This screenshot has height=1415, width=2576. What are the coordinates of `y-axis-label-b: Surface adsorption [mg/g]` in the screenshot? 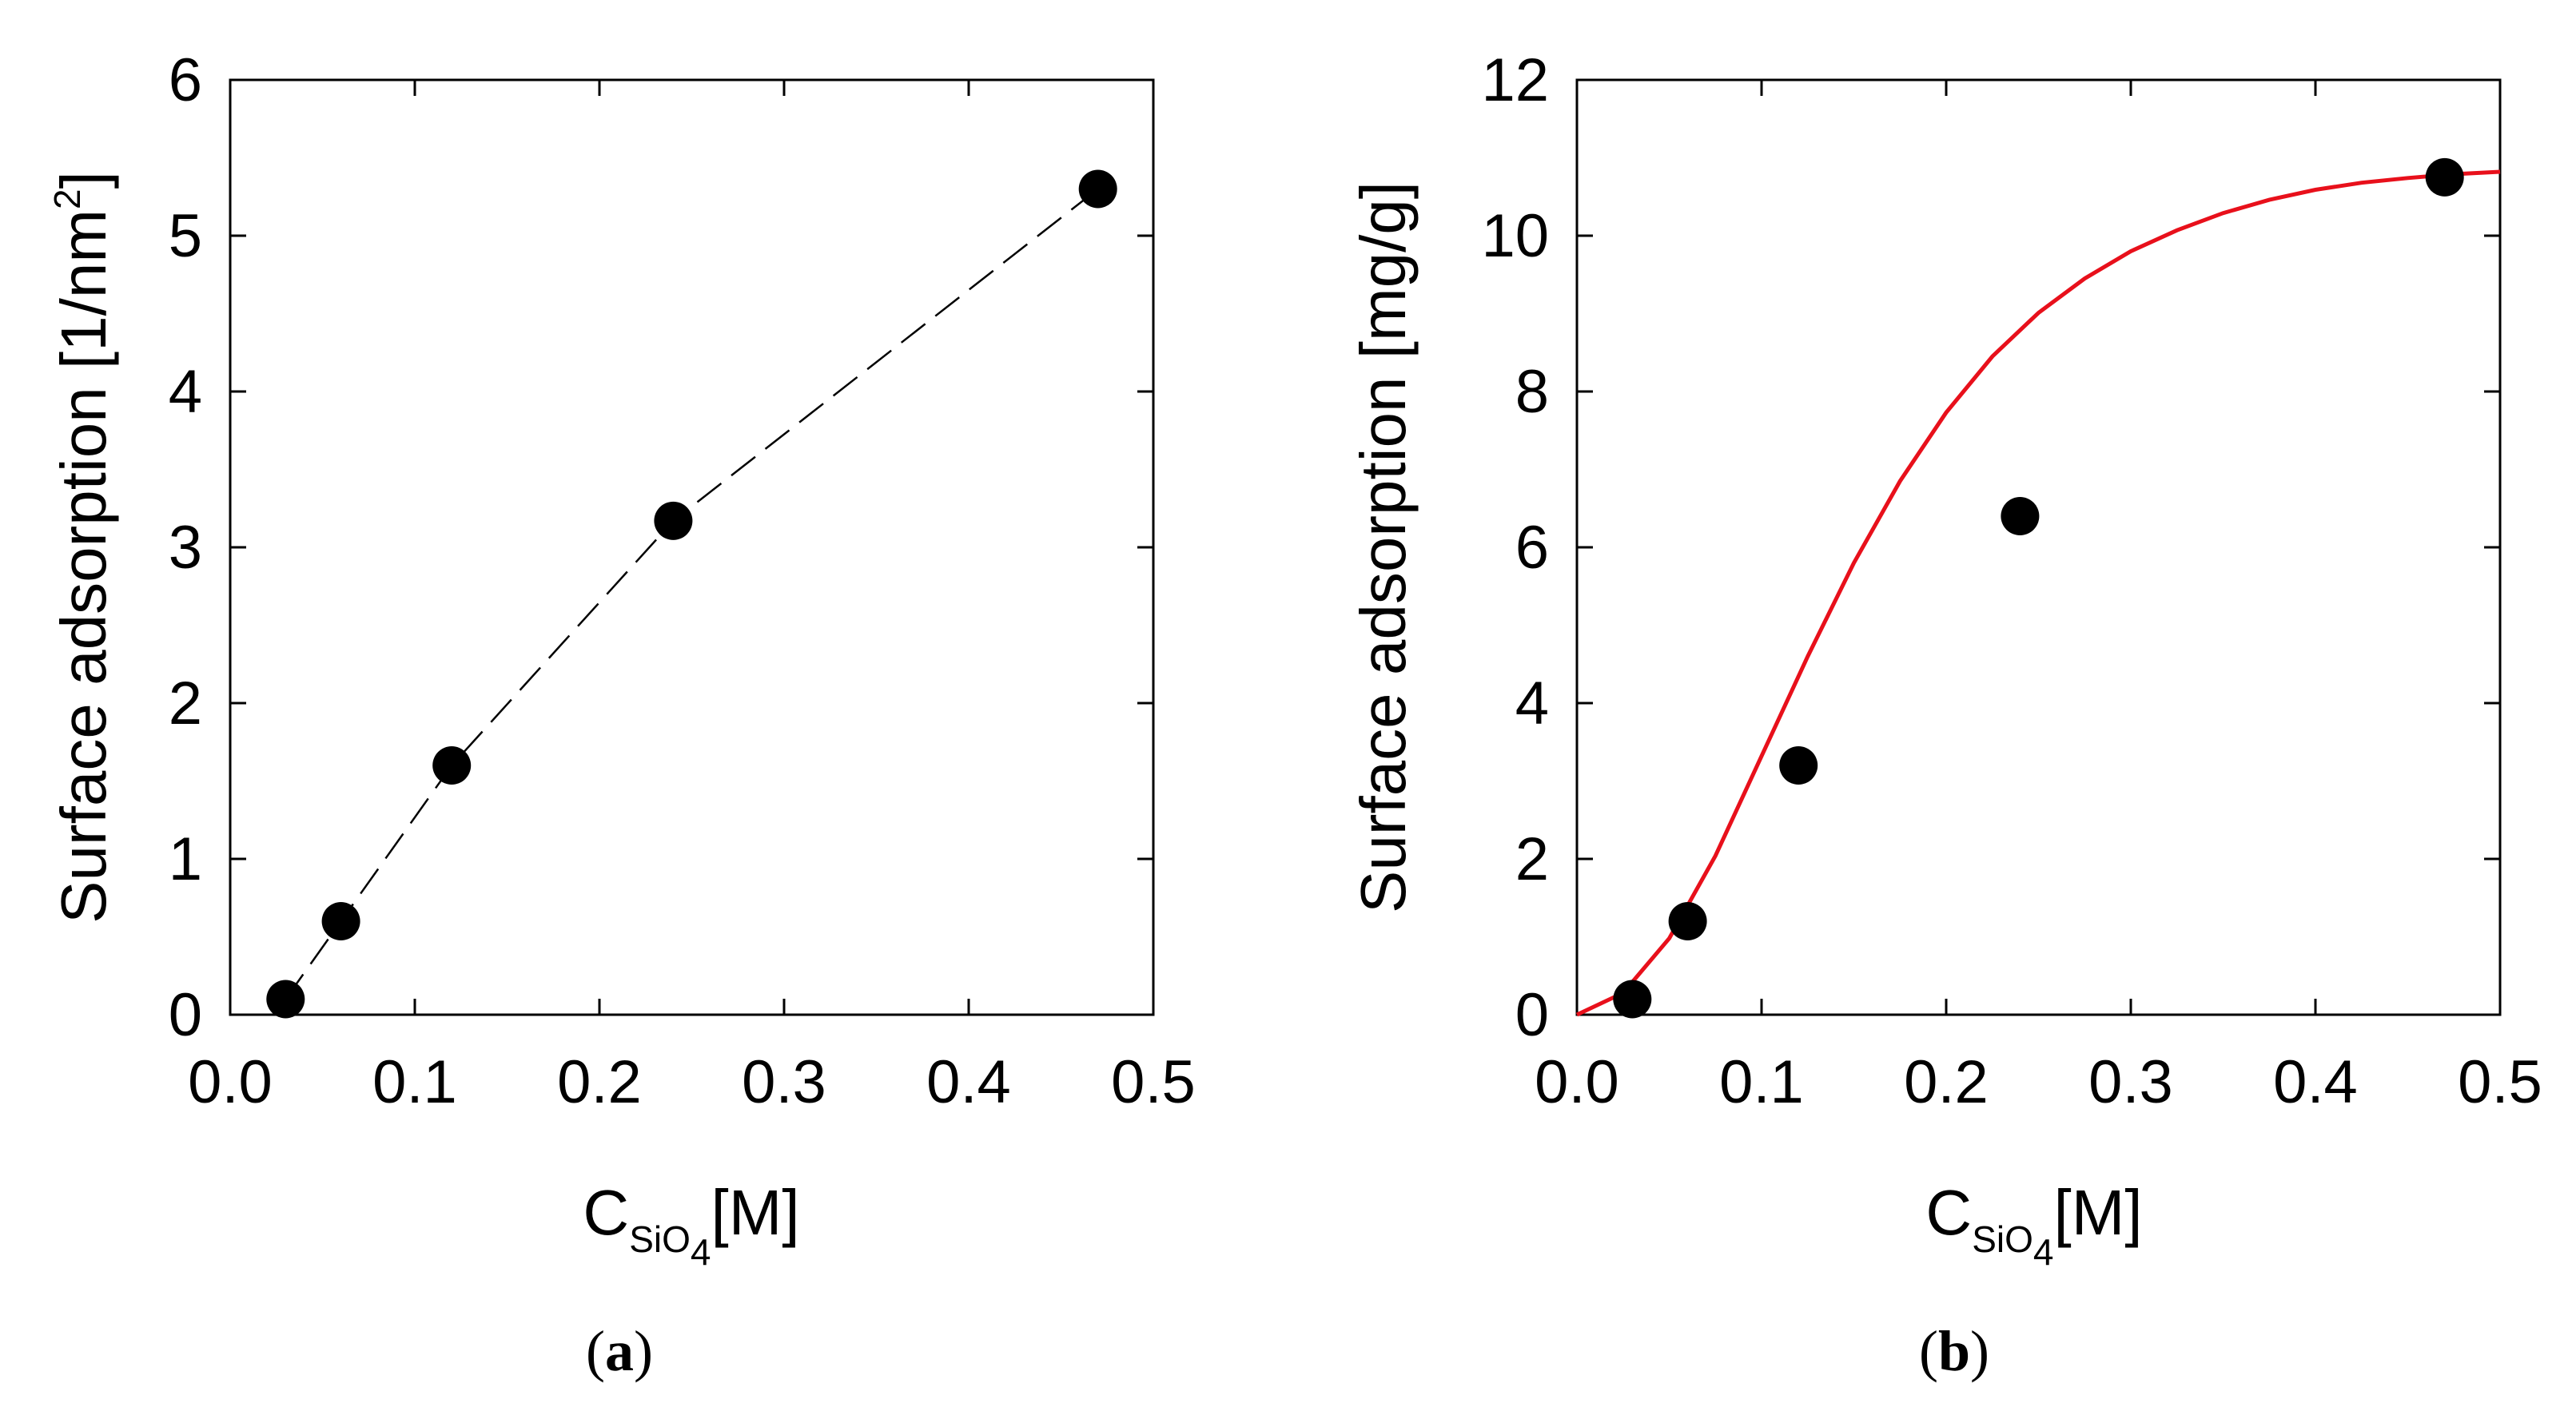 It's located at (1383, 547).